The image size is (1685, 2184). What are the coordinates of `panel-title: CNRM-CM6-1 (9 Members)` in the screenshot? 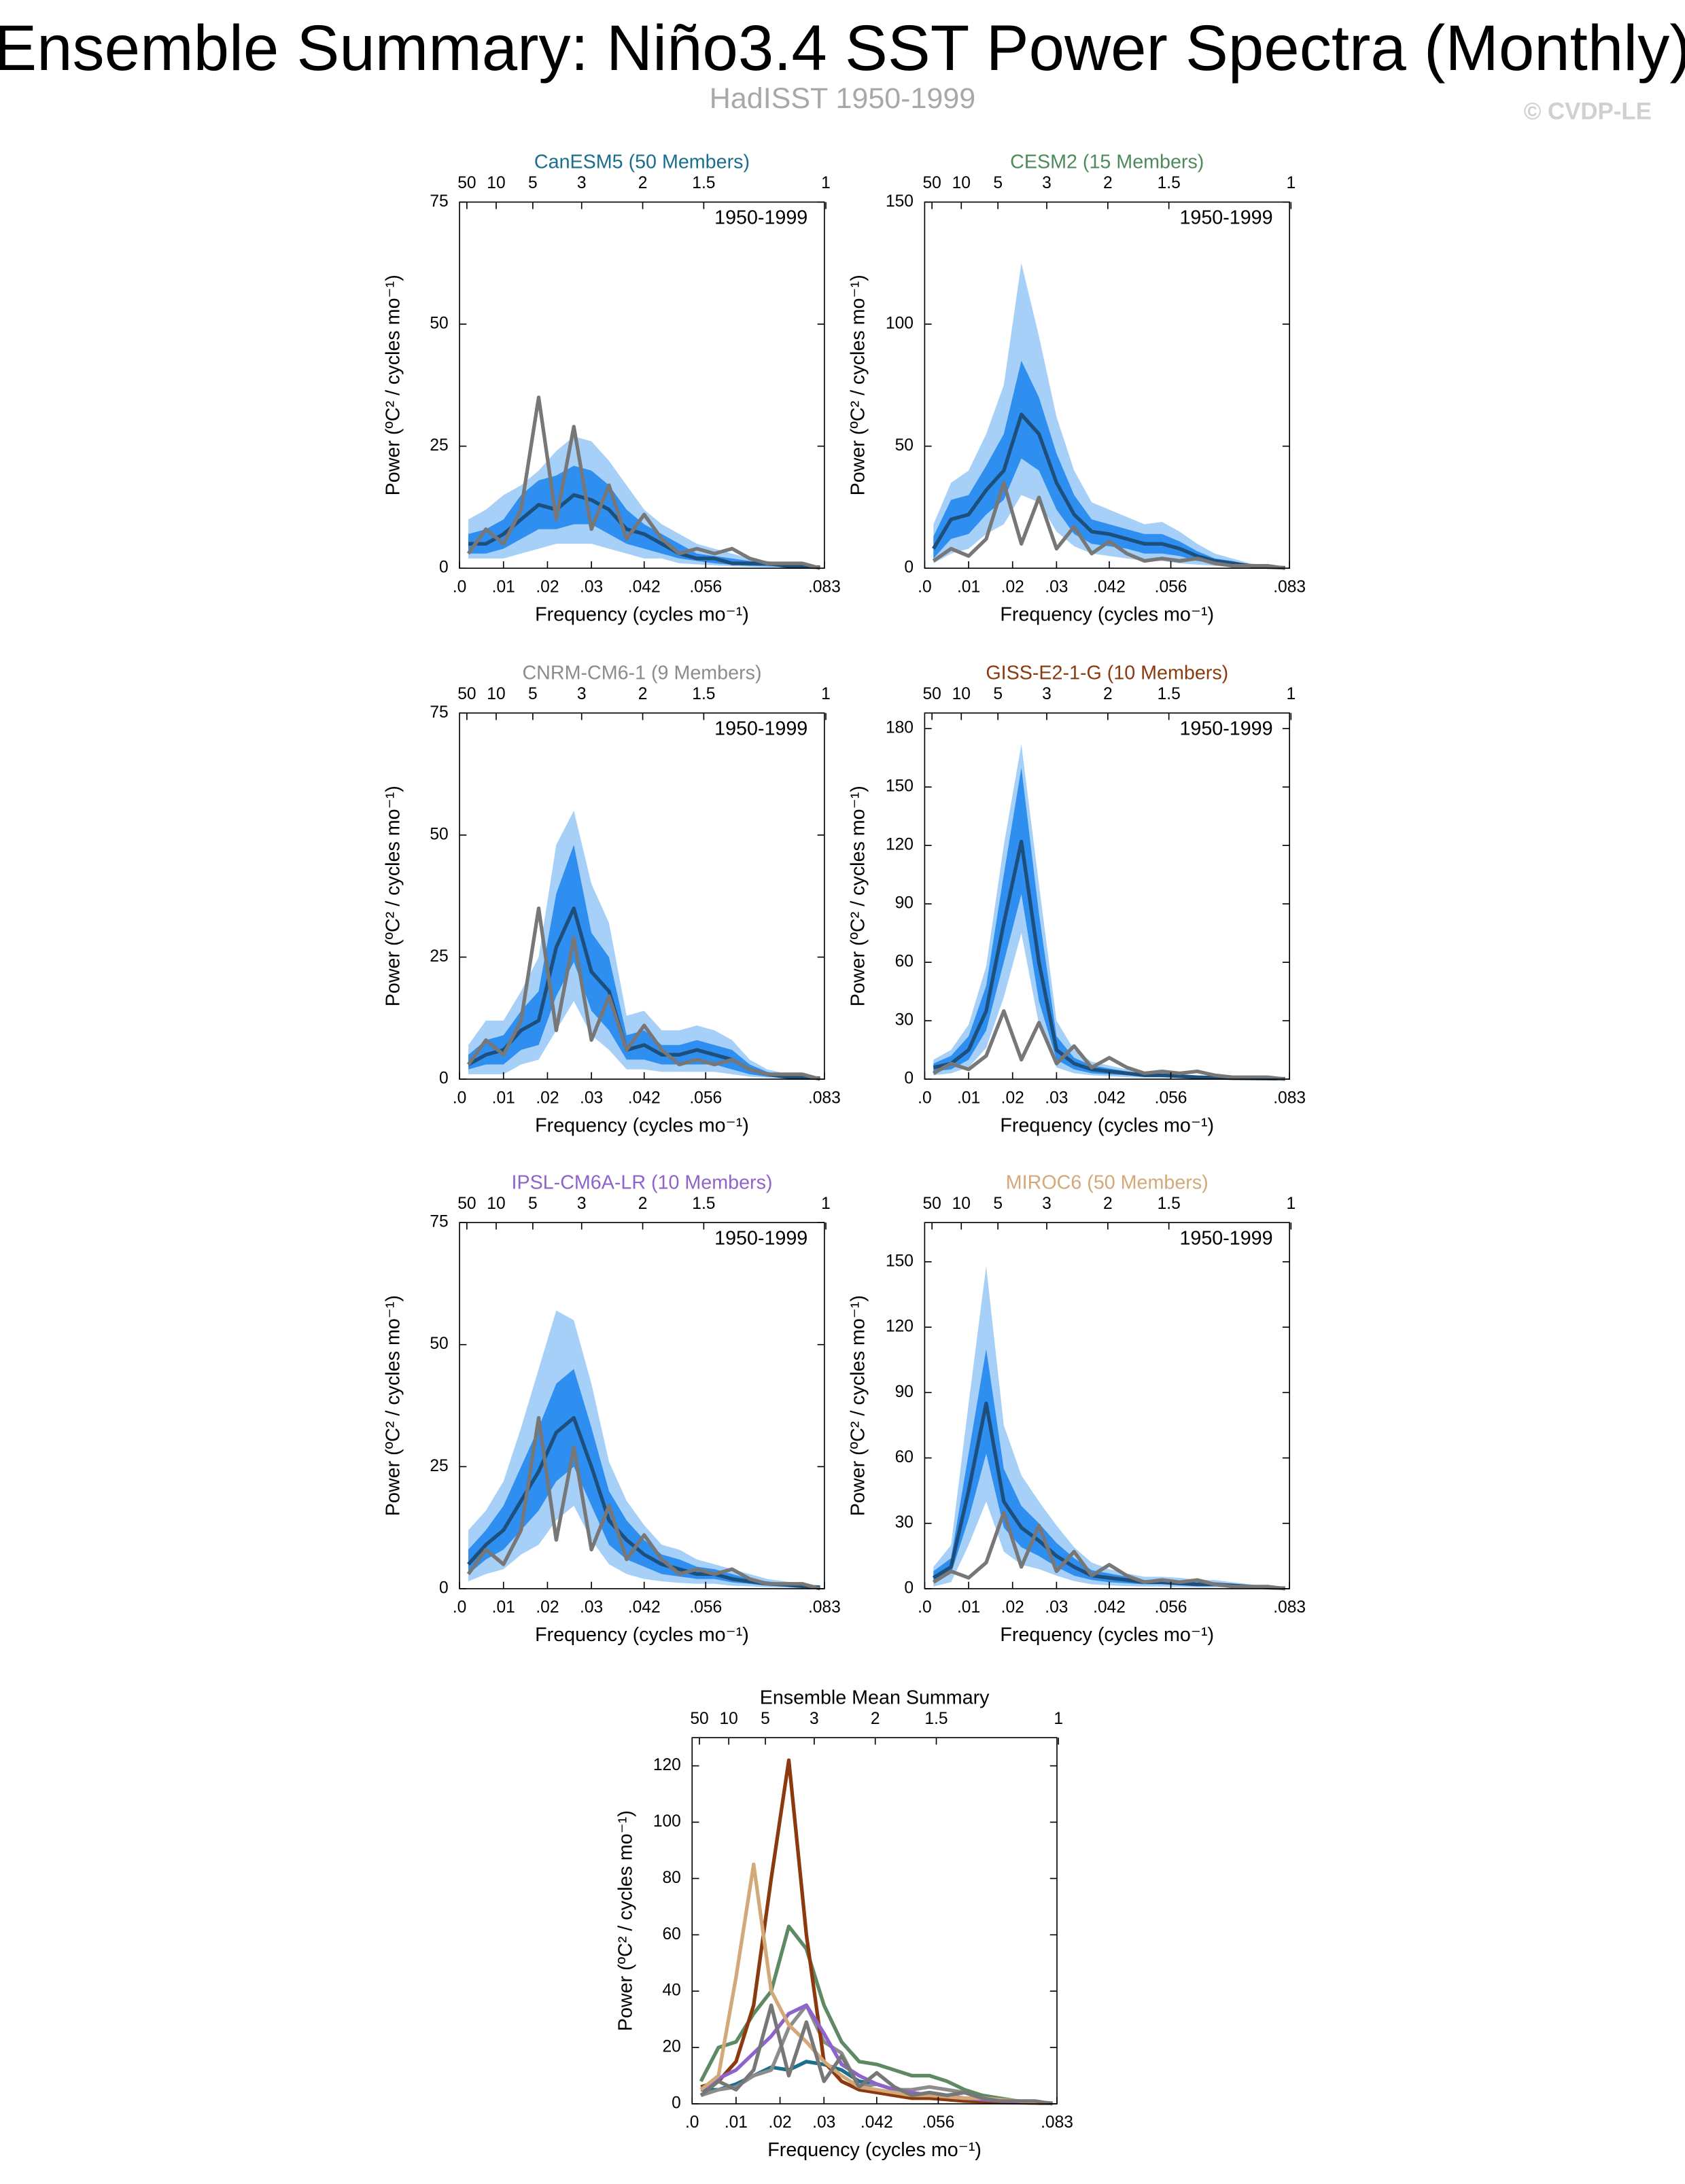 It's located at (641, 673).